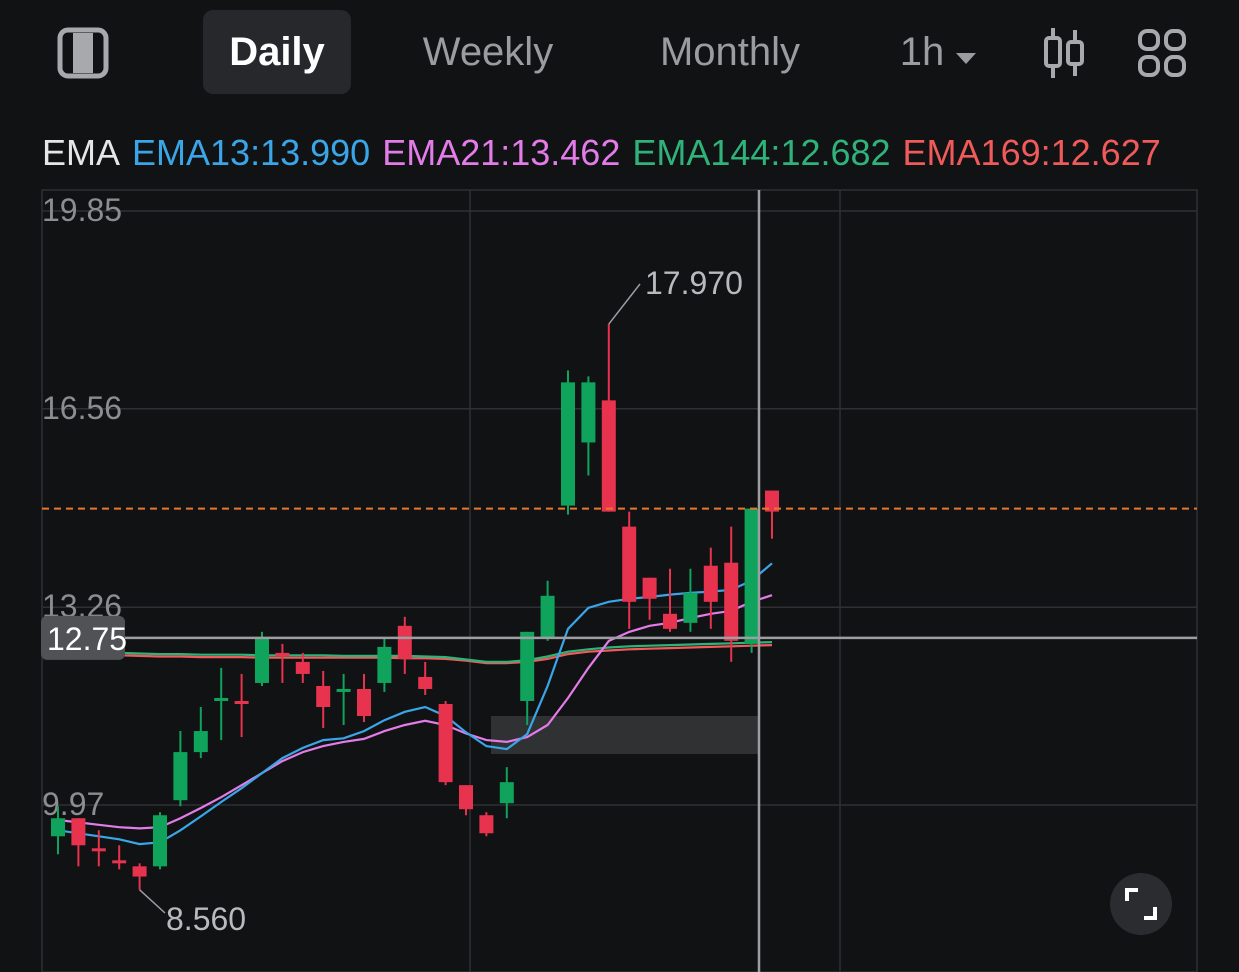 The width and height of the screenshot is (1239, 972). Describe the element at coordinates (87, 639) in the screenshot. I see `crosshair-price-label: 12.75` at that location.